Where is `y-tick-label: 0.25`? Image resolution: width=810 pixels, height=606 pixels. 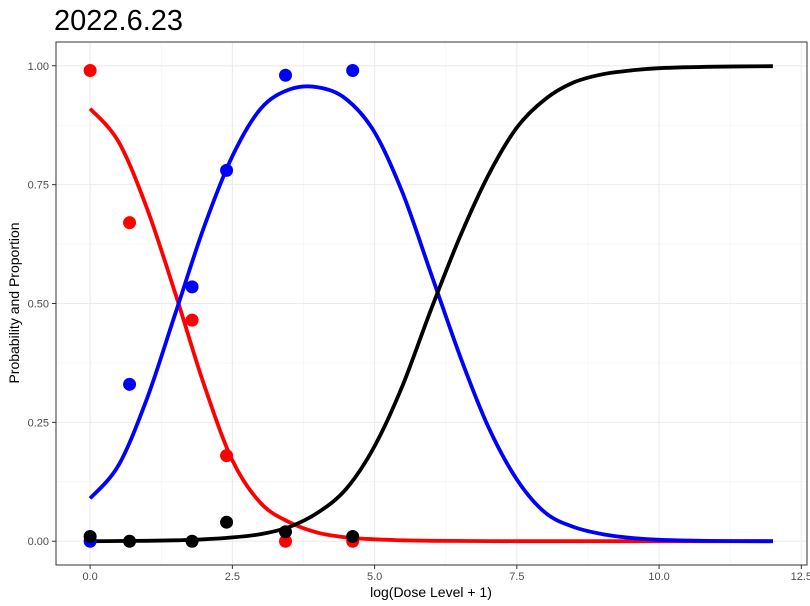 y-tick-label: 0.25 is located at coordinates (38, 423).